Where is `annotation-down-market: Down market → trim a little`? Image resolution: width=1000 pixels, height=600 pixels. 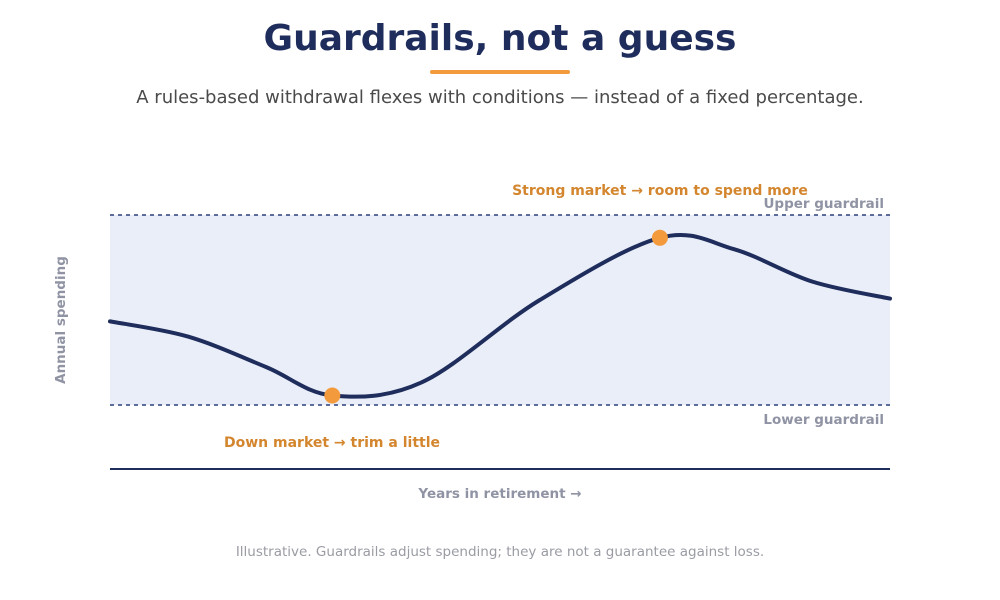 annotation-down-market: Down market → trim a little is located at coordinates (332, 443).